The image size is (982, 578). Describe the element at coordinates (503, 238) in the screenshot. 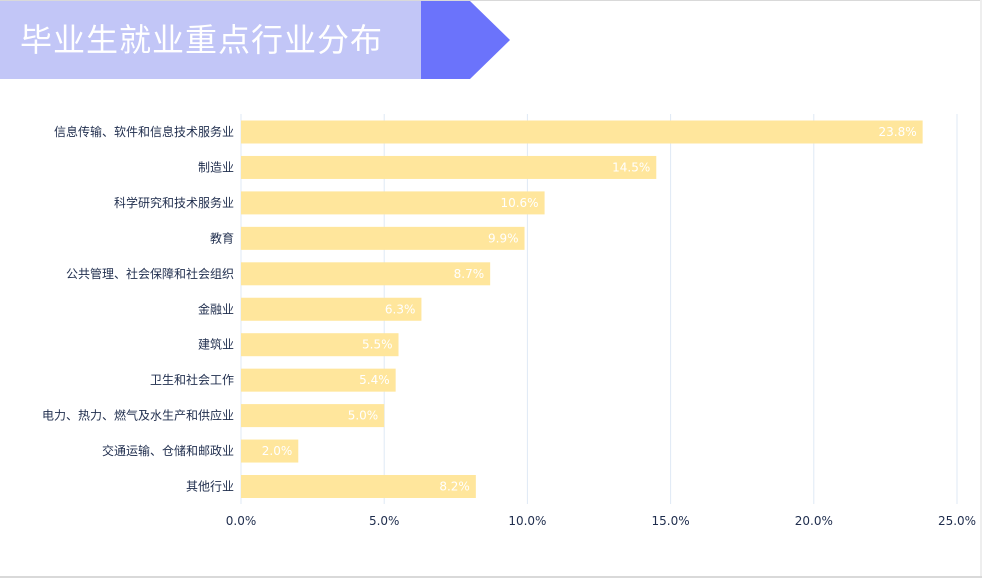

I see `data-label: 9.9%` at that location.